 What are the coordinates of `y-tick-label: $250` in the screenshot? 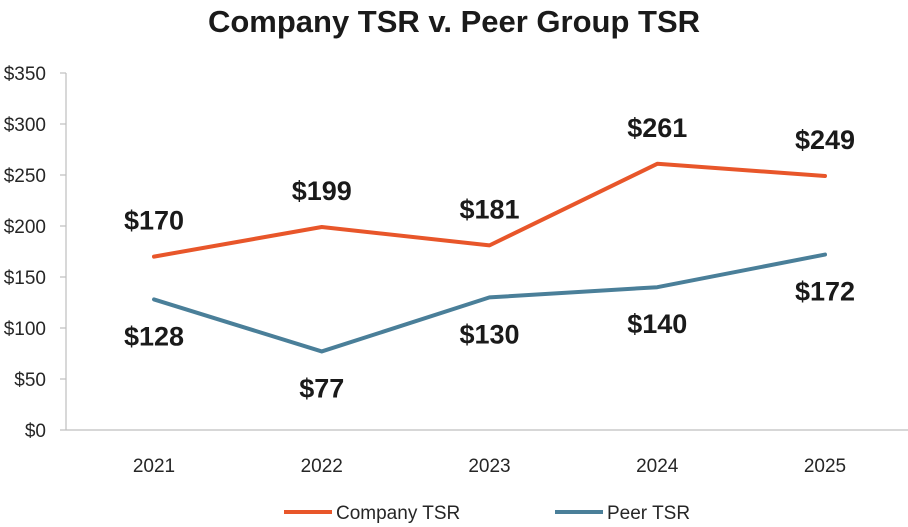 It's located at (25, 176).